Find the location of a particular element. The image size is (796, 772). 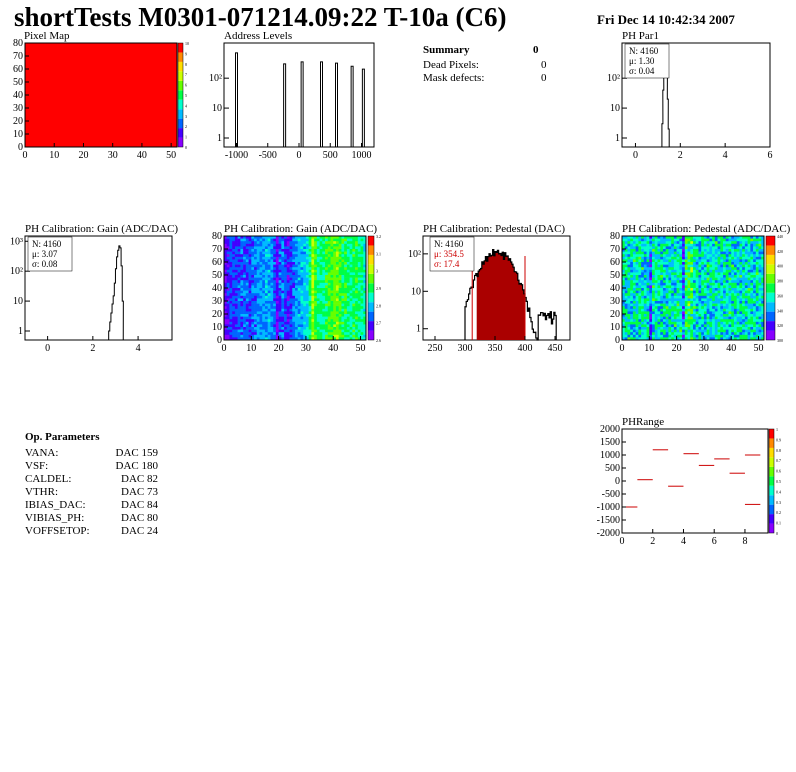

gain-hist-xtick-label: 0 is located at coordinates (47, 348).